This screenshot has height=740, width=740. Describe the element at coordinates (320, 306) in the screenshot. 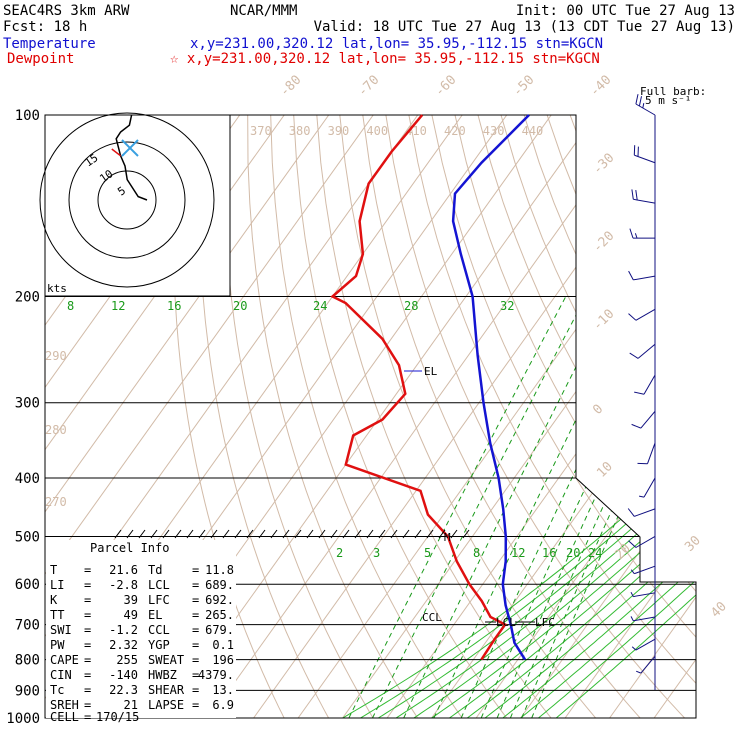

I see `mixing-ratio-label: 24` at that location.